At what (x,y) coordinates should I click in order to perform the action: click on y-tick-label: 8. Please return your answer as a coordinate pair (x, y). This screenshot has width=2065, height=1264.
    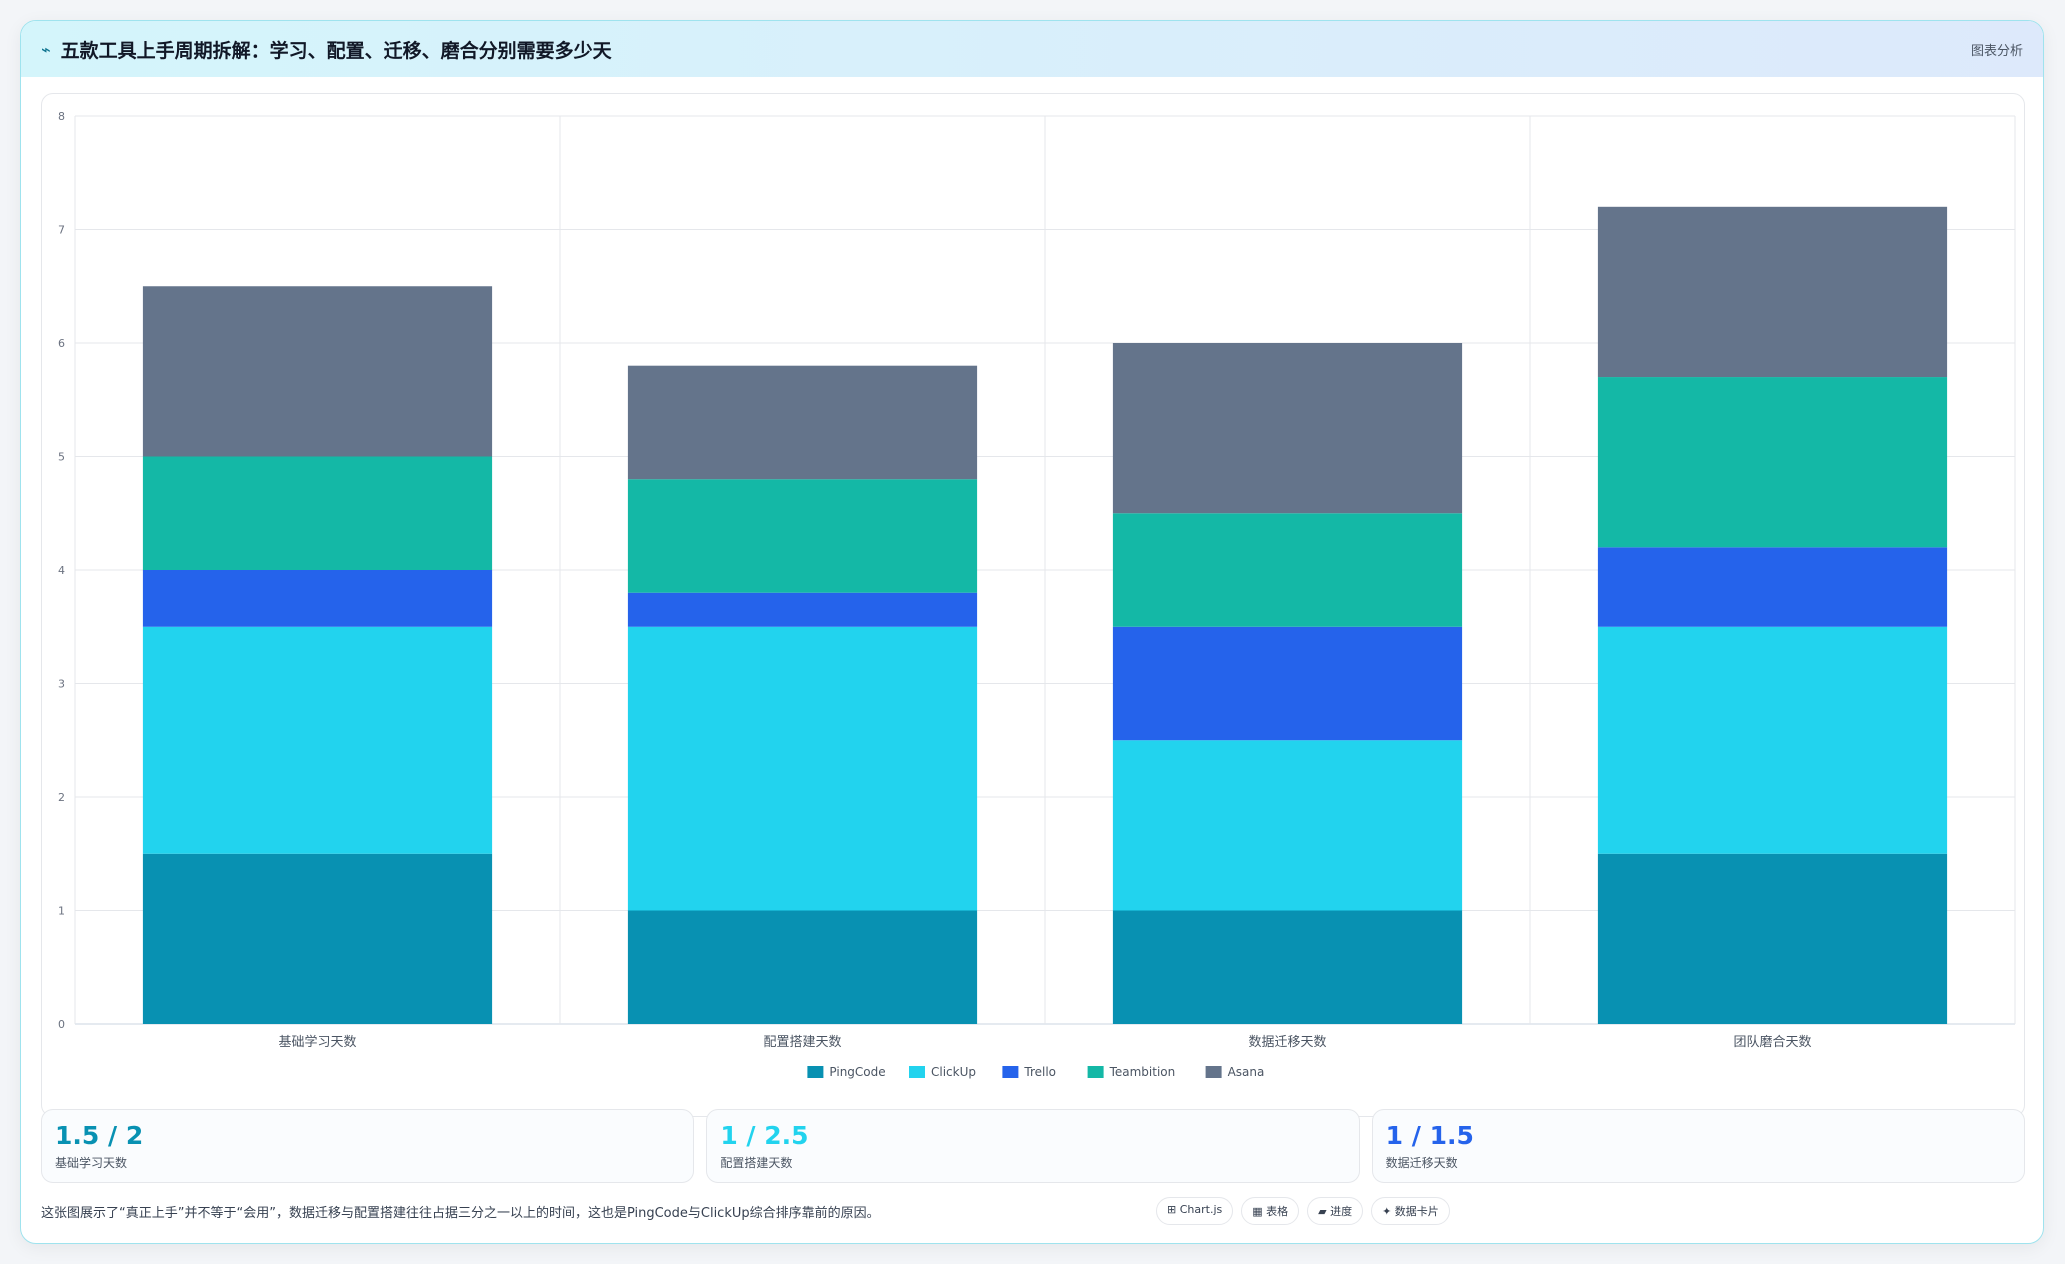
    Looking at the image, I should click on (61, 116).